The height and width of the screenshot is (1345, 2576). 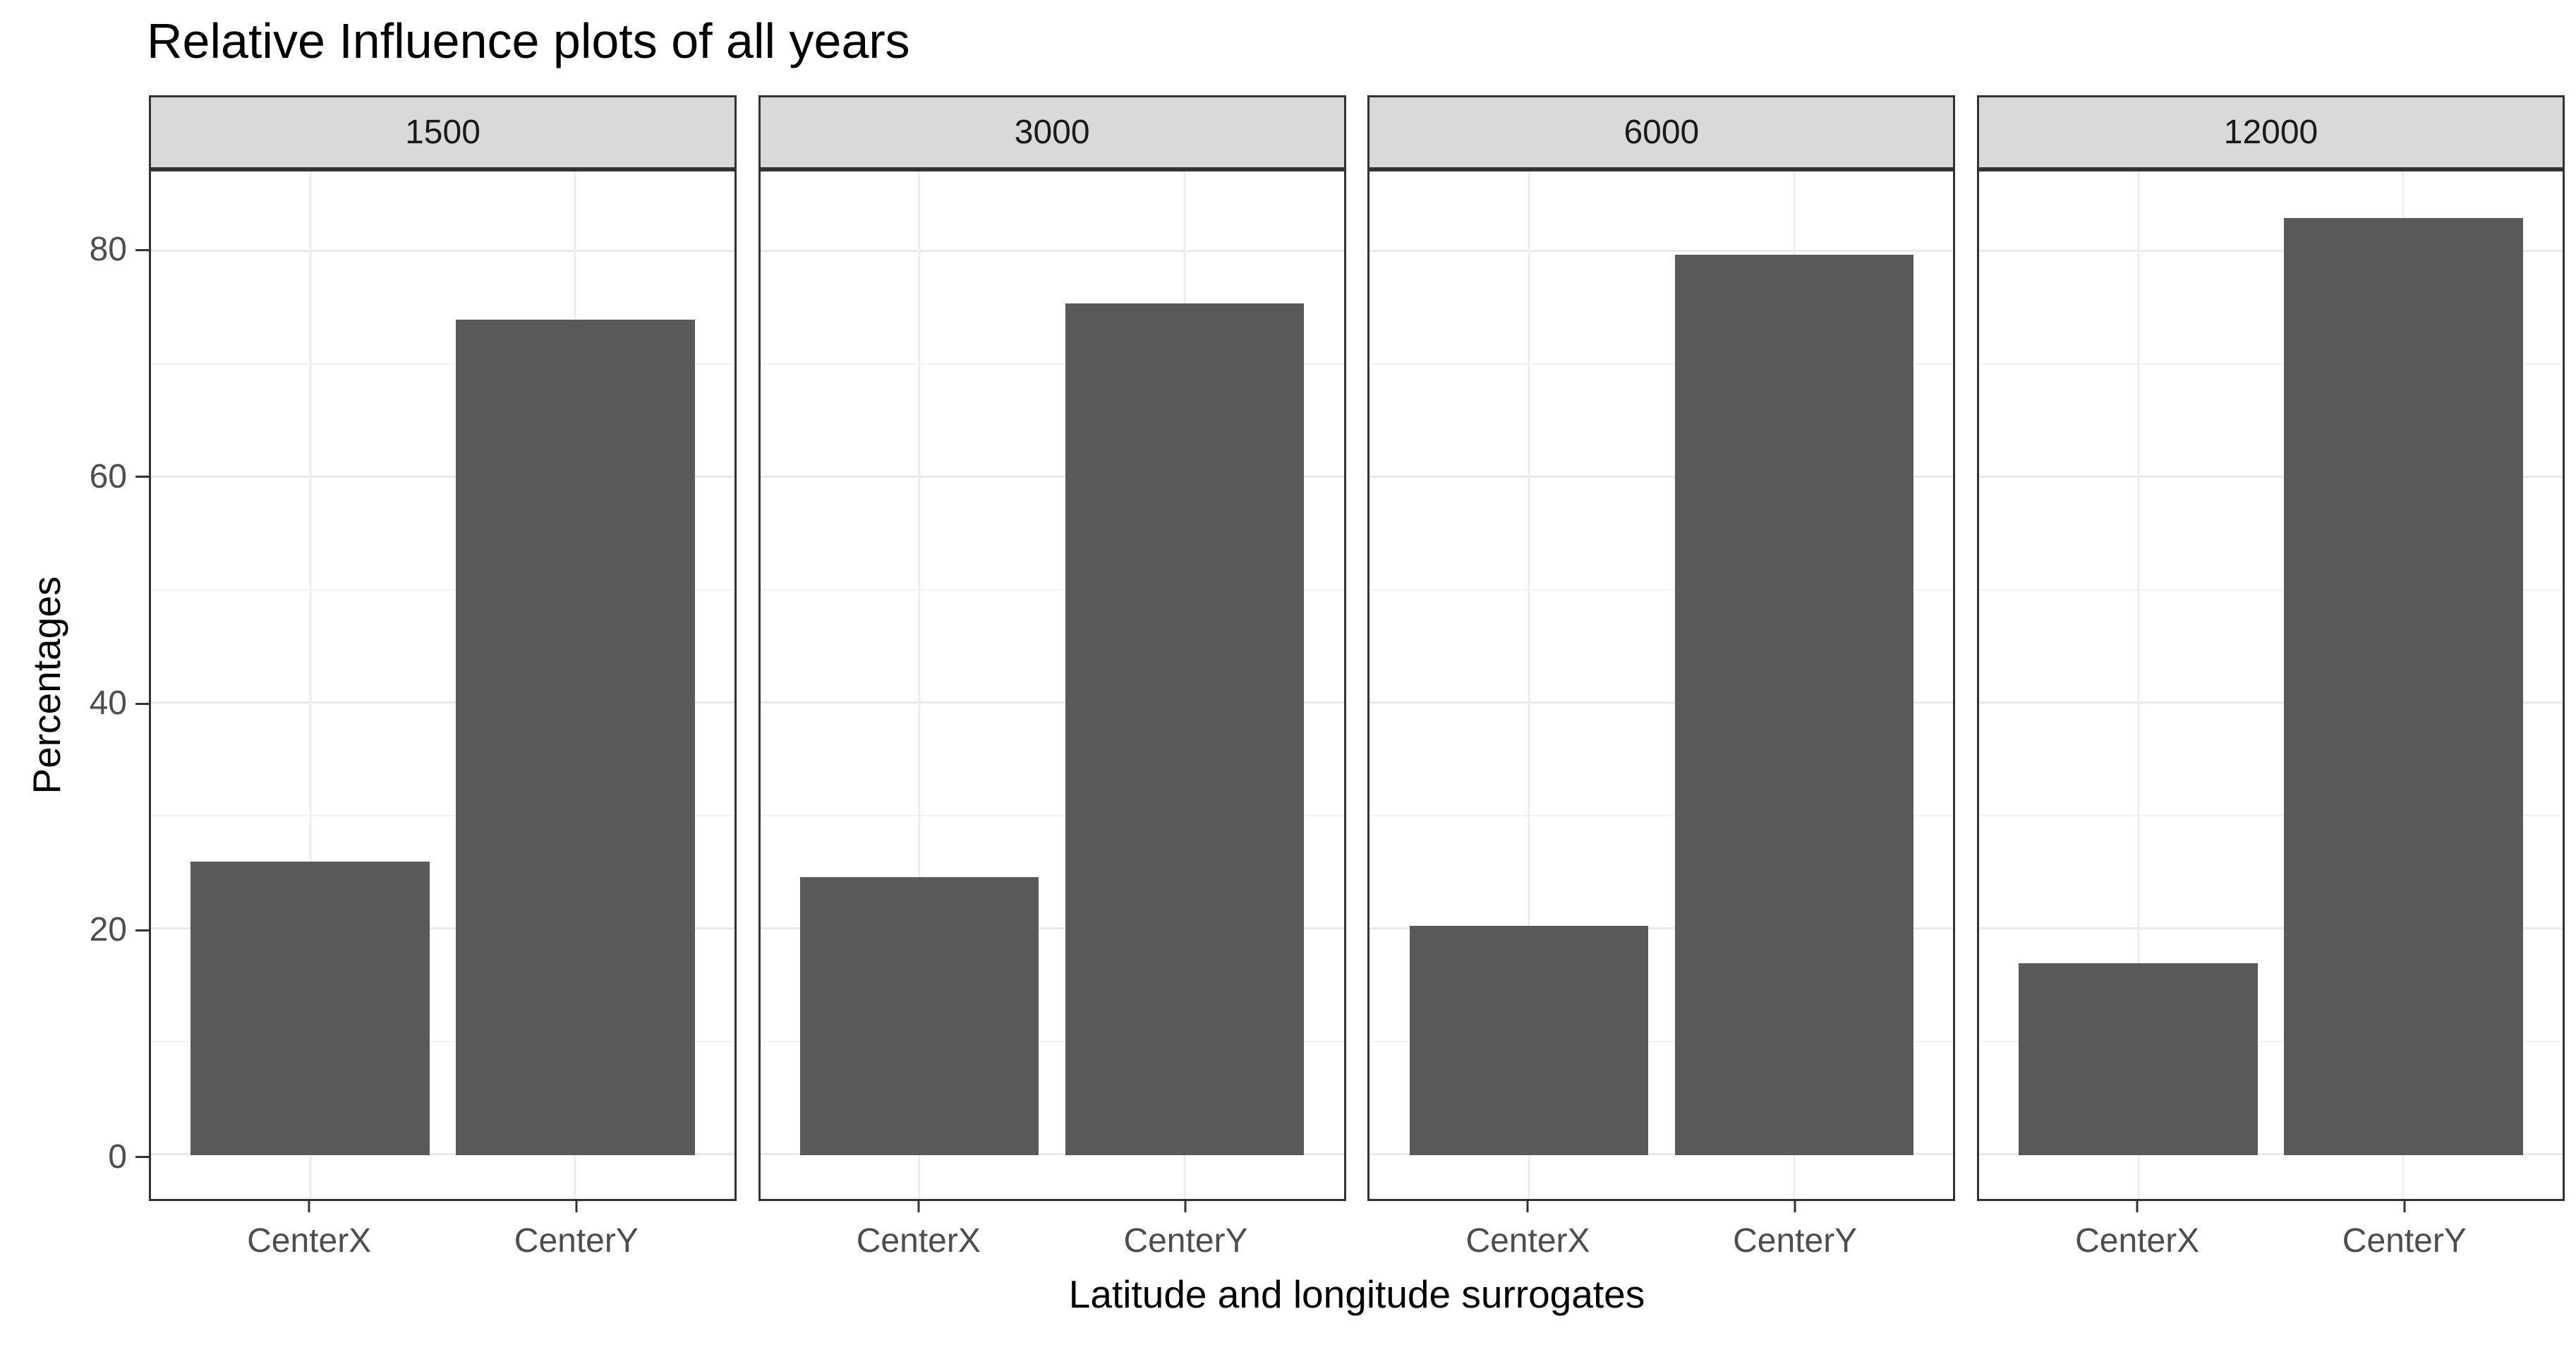 I want to click on facet-strip: 12000, so click(x=2271, y=132).